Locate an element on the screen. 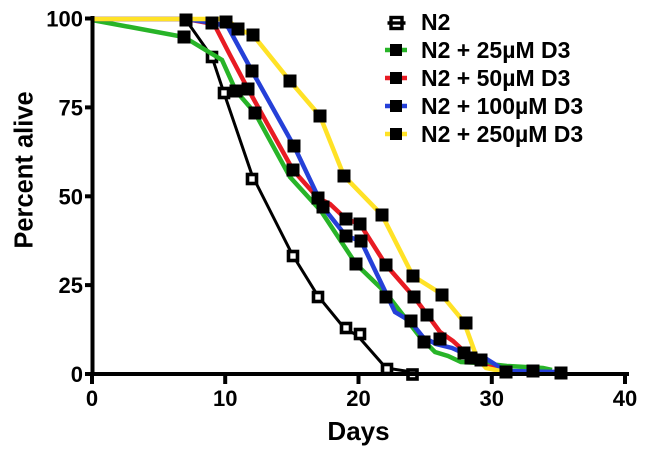 This screenshot has width=662, height=453. svg-text: 10 is located at coordinates (225, 398).